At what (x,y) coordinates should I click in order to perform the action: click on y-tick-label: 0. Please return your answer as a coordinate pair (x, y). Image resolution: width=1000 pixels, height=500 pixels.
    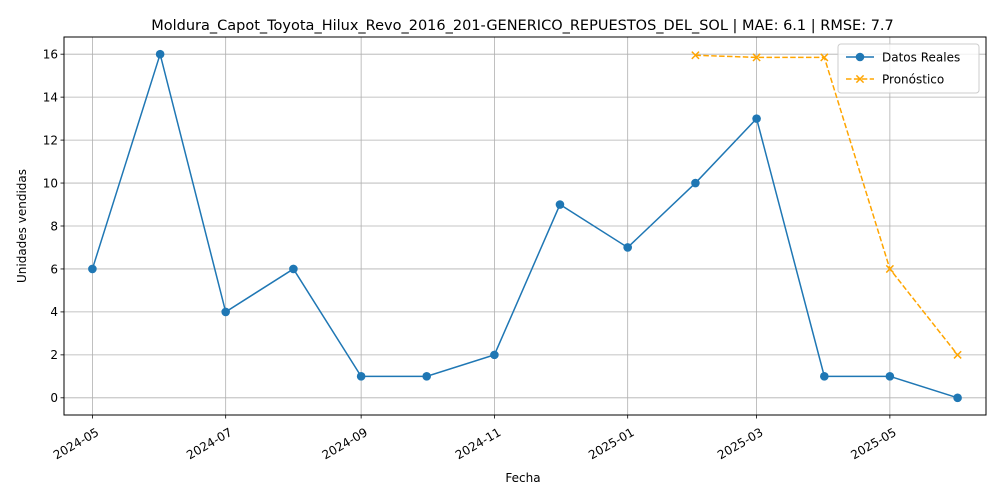
    Looking at the image, I should click on (54, 398).